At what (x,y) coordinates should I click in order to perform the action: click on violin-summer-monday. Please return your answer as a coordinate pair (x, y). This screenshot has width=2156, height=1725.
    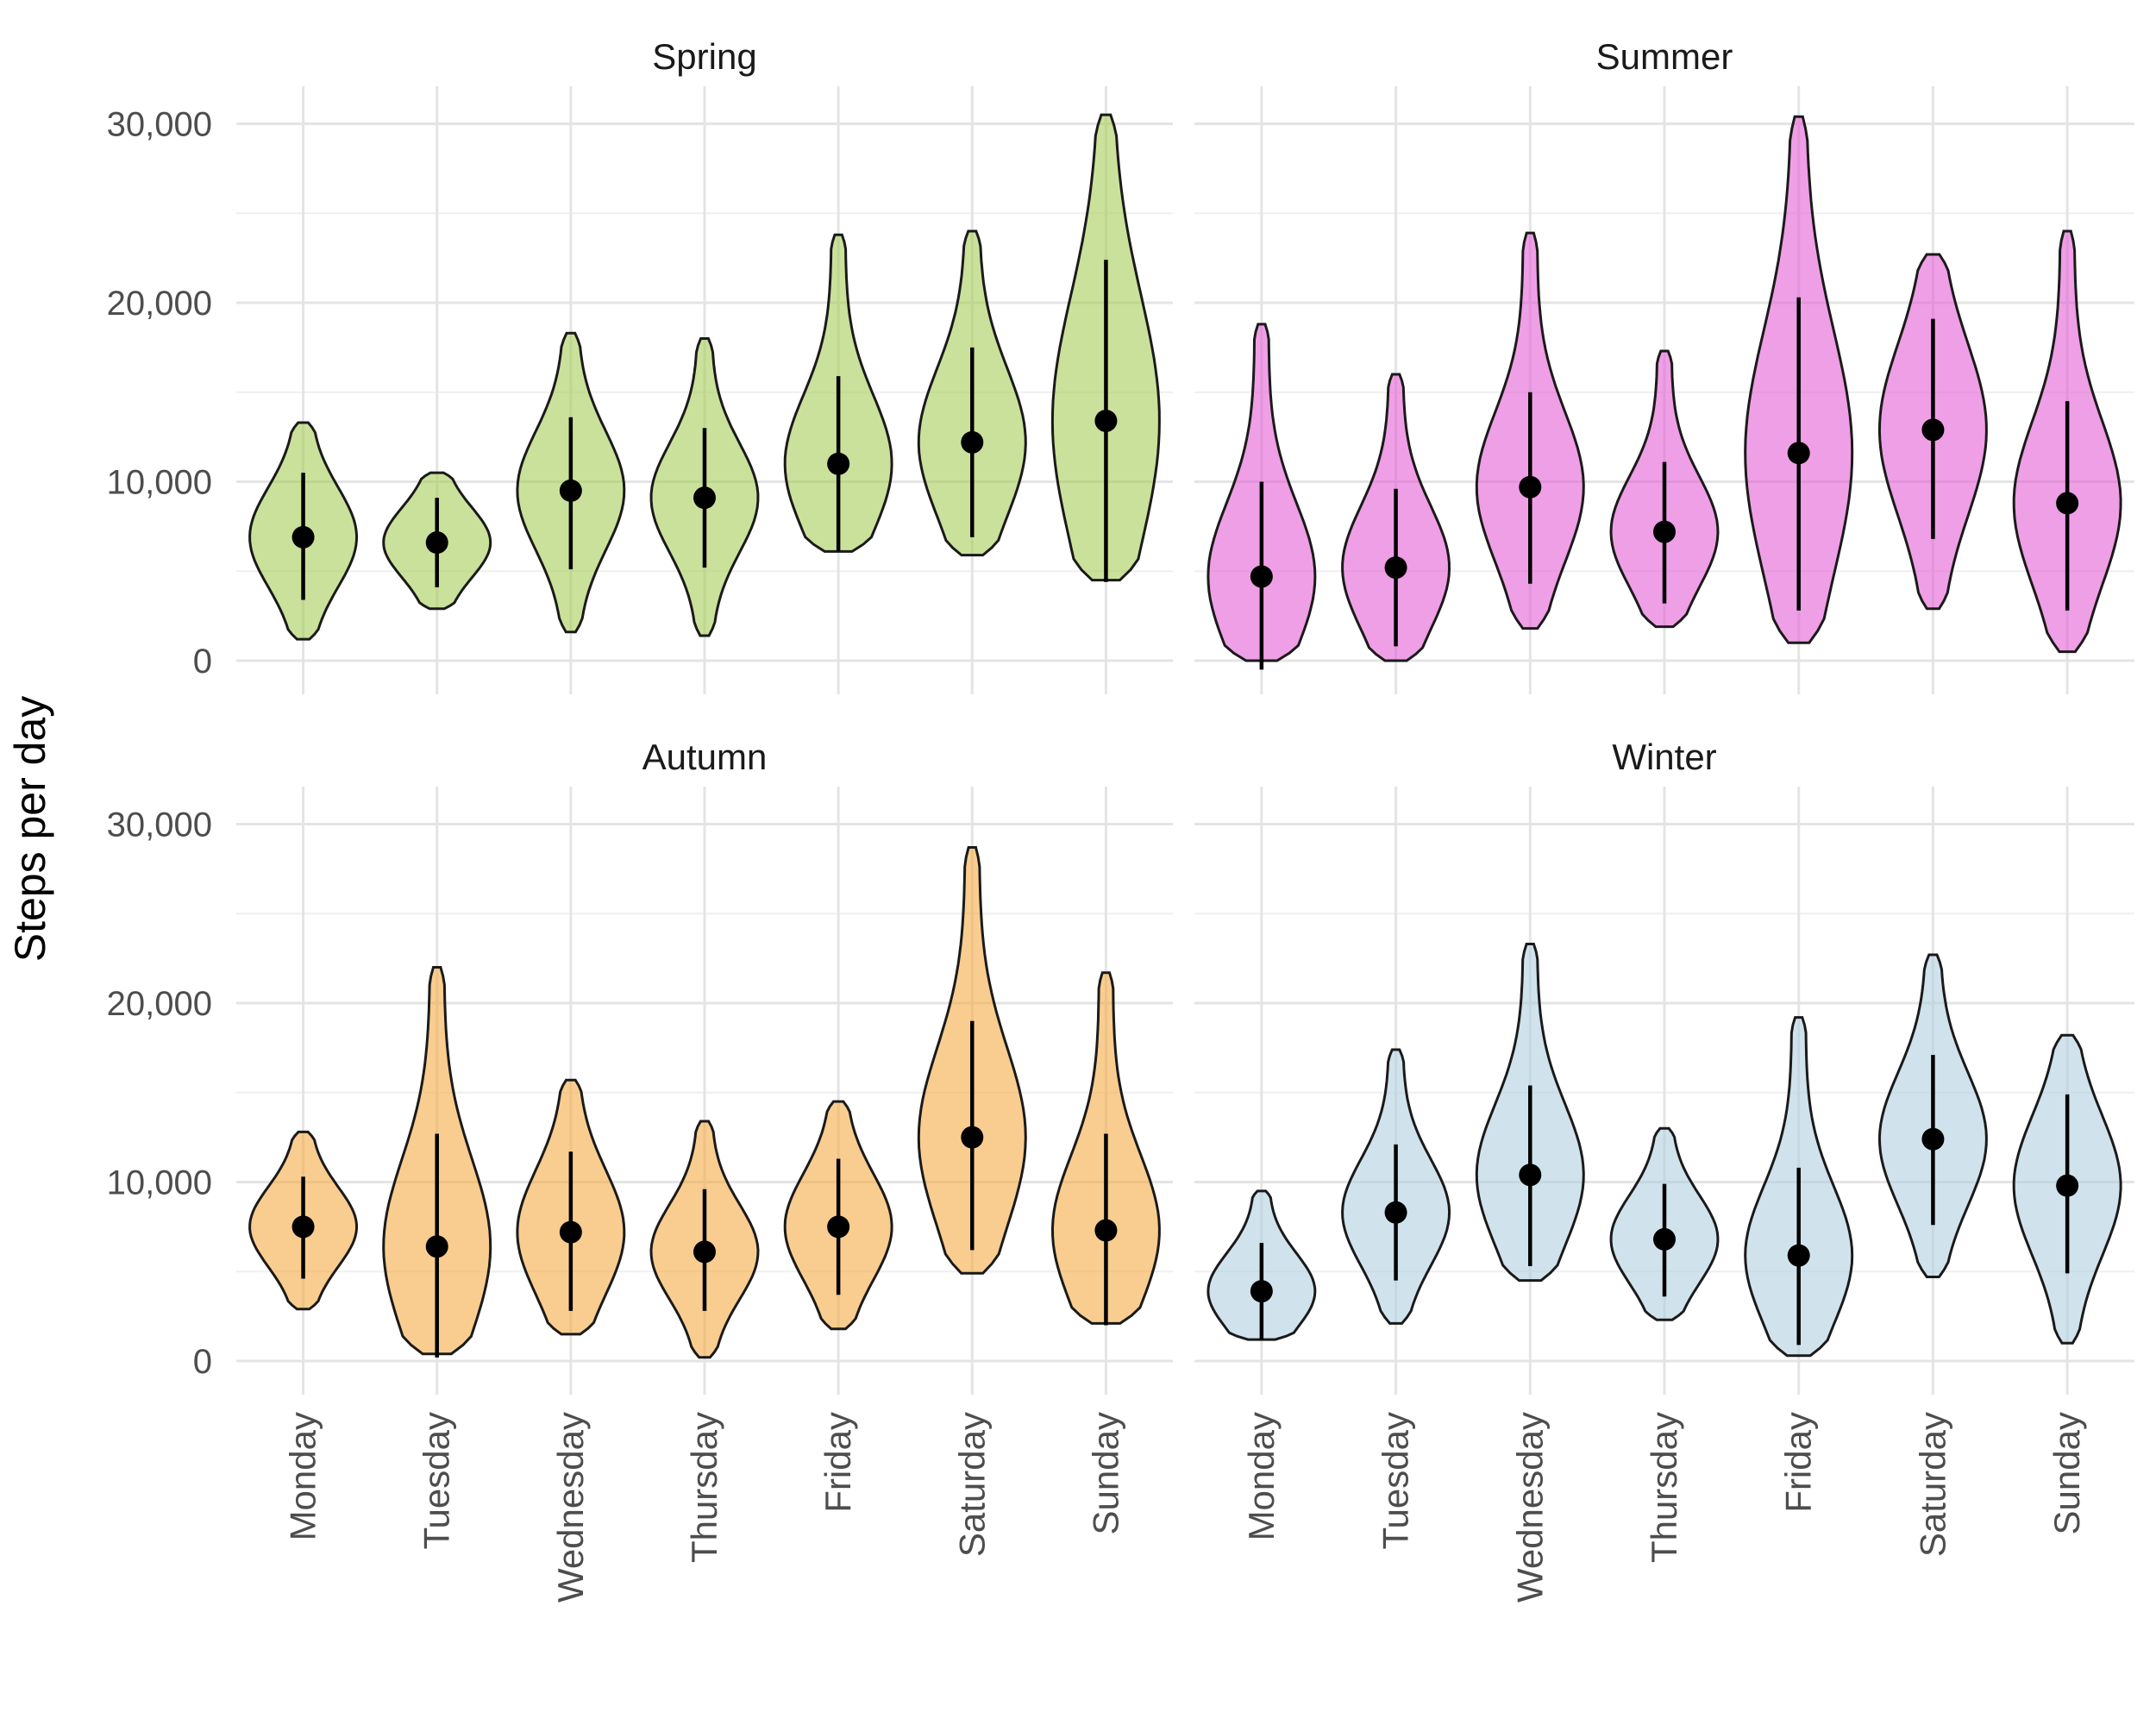
    Looking at the image, I should click on (1261, 497).